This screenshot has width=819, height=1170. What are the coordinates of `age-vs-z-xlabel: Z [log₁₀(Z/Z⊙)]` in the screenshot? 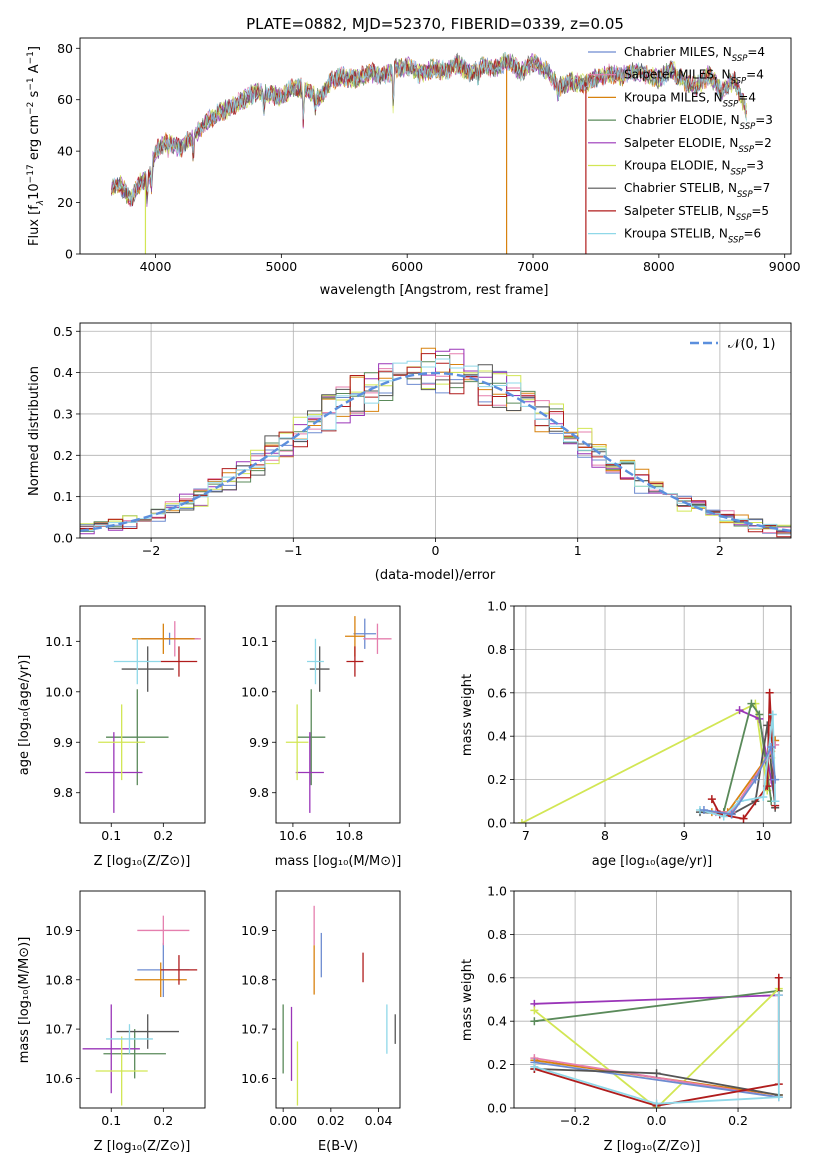 It's located at (142, 861).